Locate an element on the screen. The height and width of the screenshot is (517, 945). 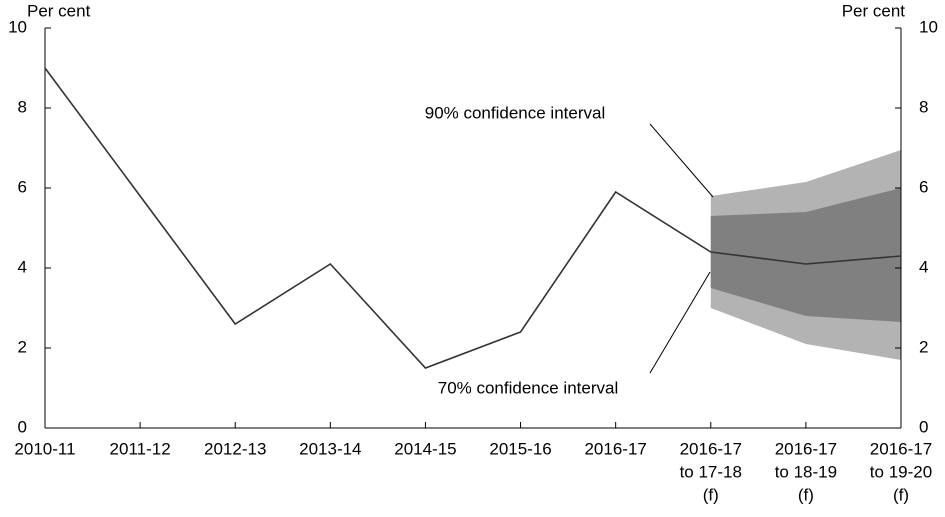
y-axis-label: Per cent is located at coordinates (59, 10).